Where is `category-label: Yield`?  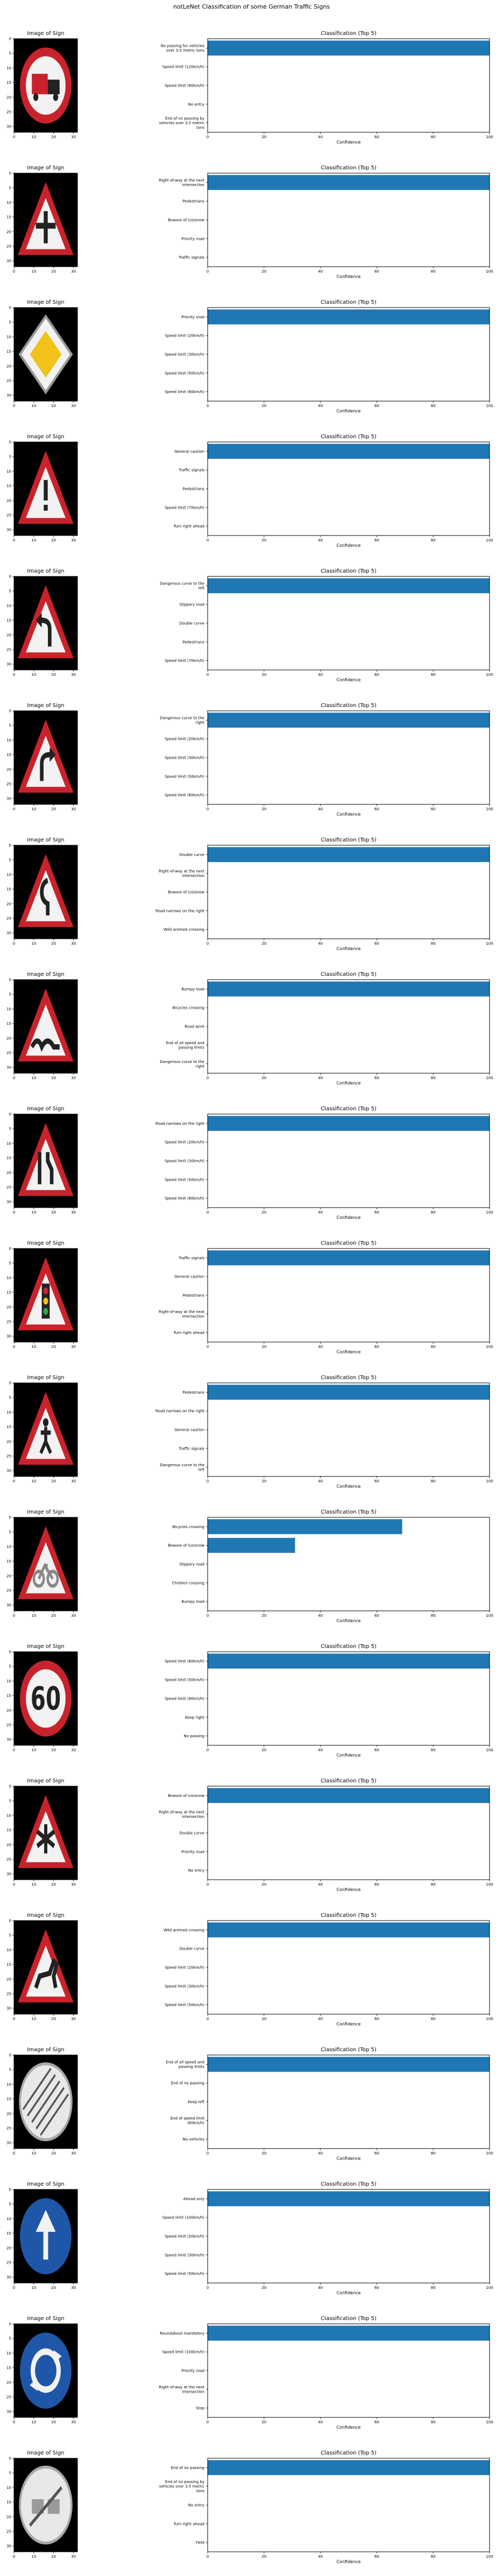 category-label: Yield is located at coordinates (199, 2543).